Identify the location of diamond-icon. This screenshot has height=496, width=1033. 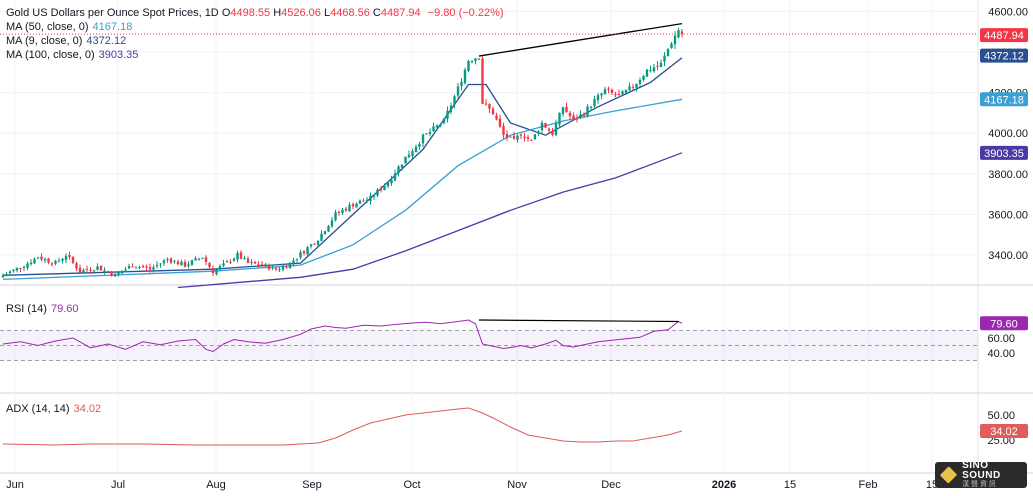
(948, 475).